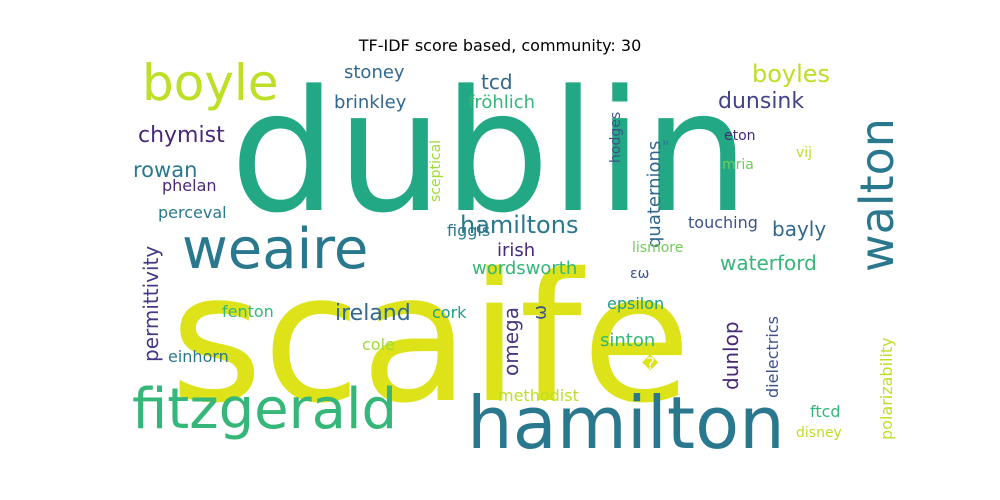  What do you see at coordinates (825, 411) in the screenshot?
I see `word-46: ftcd` at bounding box center [825, 411].